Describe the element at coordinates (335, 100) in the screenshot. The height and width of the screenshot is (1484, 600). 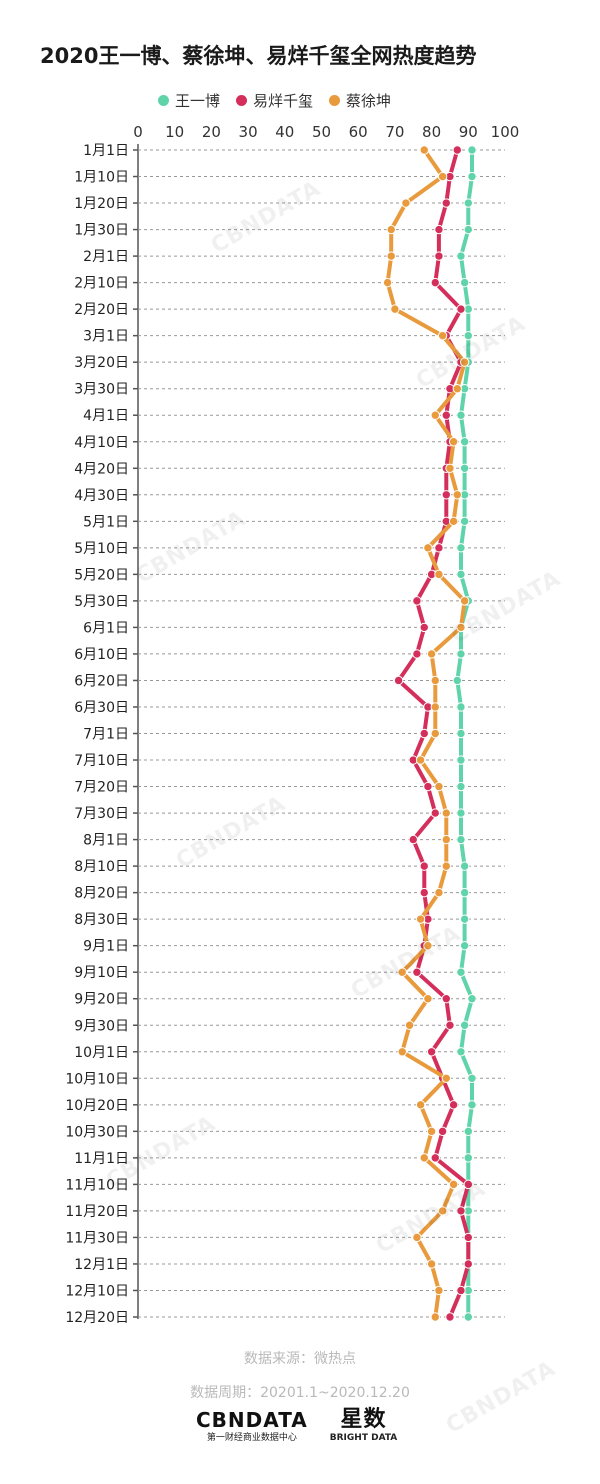
I see `legend-dot-cai` at that location.